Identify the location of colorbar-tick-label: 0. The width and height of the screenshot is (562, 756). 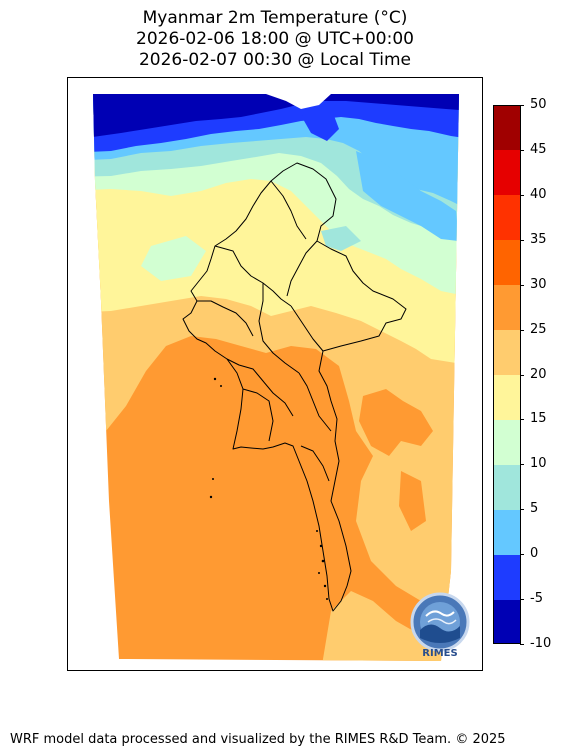
(528, 554).